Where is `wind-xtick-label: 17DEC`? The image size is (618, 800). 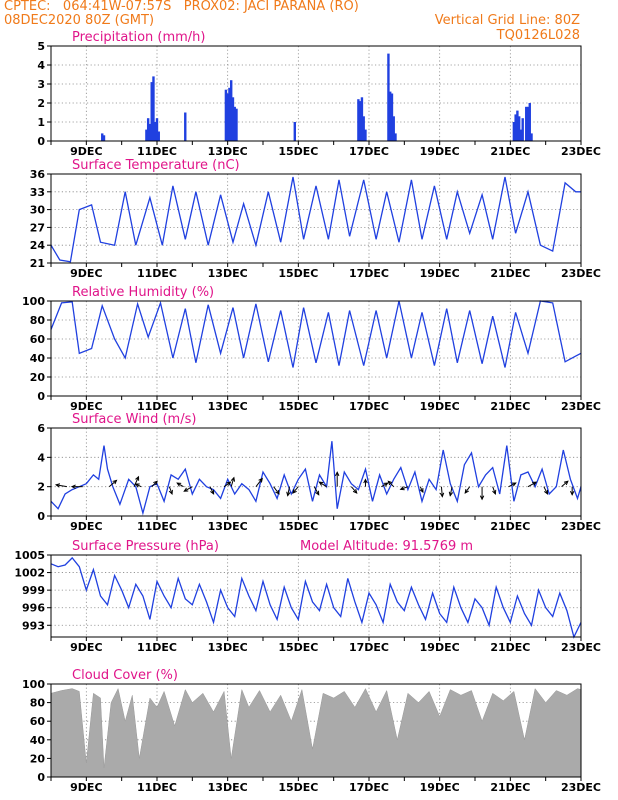
wind-xtick-label: 17DEC is located at coordinates (369, 526).